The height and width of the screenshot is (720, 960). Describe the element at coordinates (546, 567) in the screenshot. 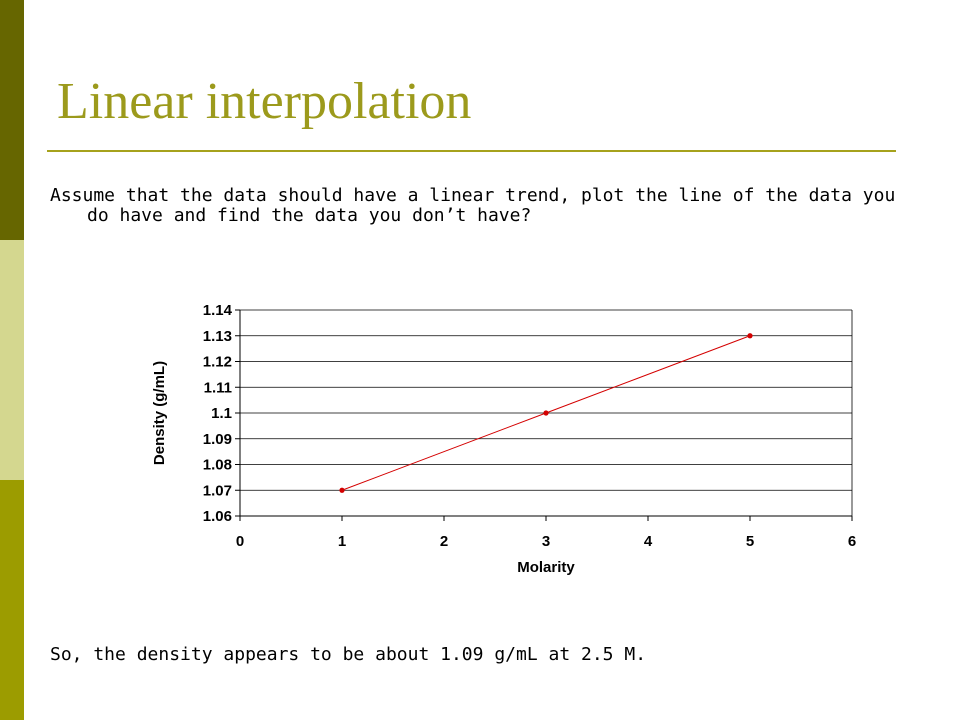

I see `x-axis-title: Molarity` at that location.